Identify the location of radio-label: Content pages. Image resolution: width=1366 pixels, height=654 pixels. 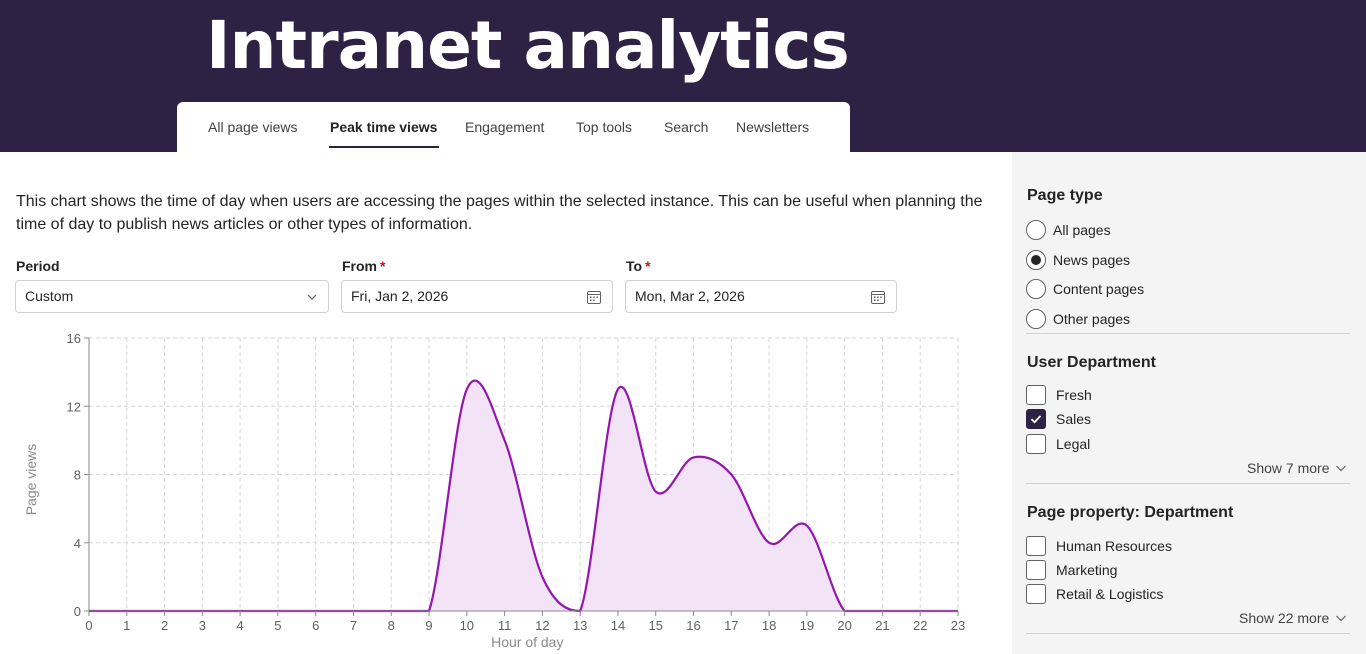
(1099, 289).